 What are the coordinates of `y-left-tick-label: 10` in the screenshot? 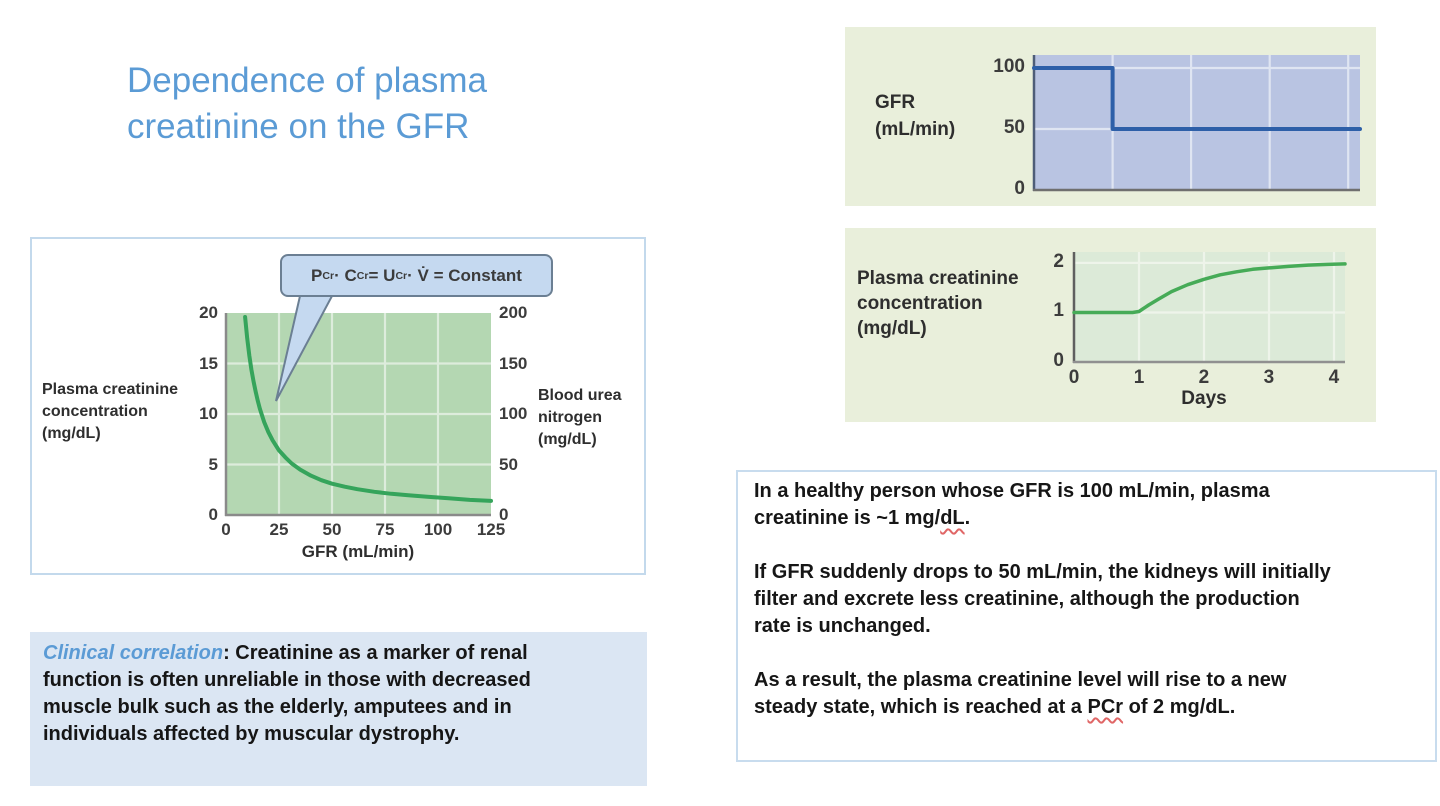 It's located at (208, 413).